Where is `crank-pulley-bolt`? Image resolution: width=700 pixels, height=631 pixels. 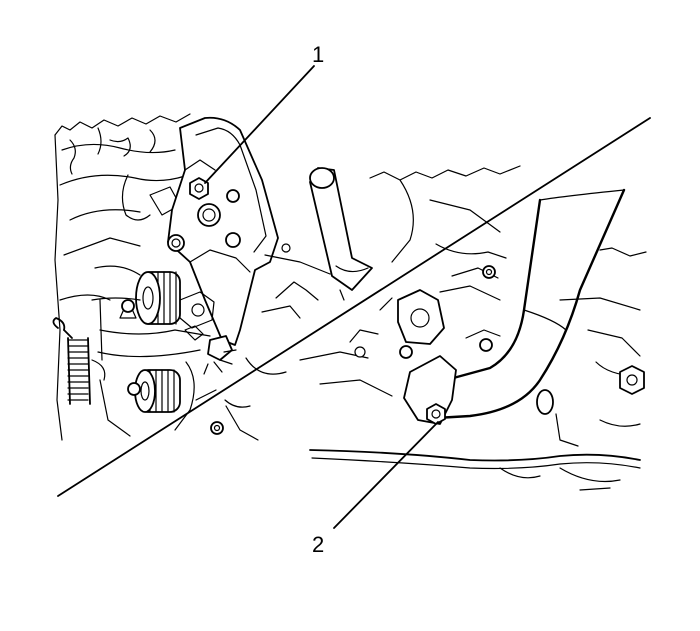
crank-pulley-bolt is located at coordinates (632, 380).